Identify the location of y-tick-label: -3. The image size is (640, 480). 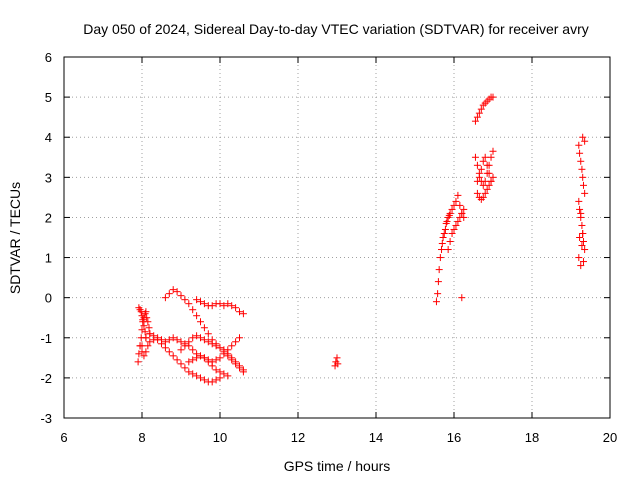
(46, 418).